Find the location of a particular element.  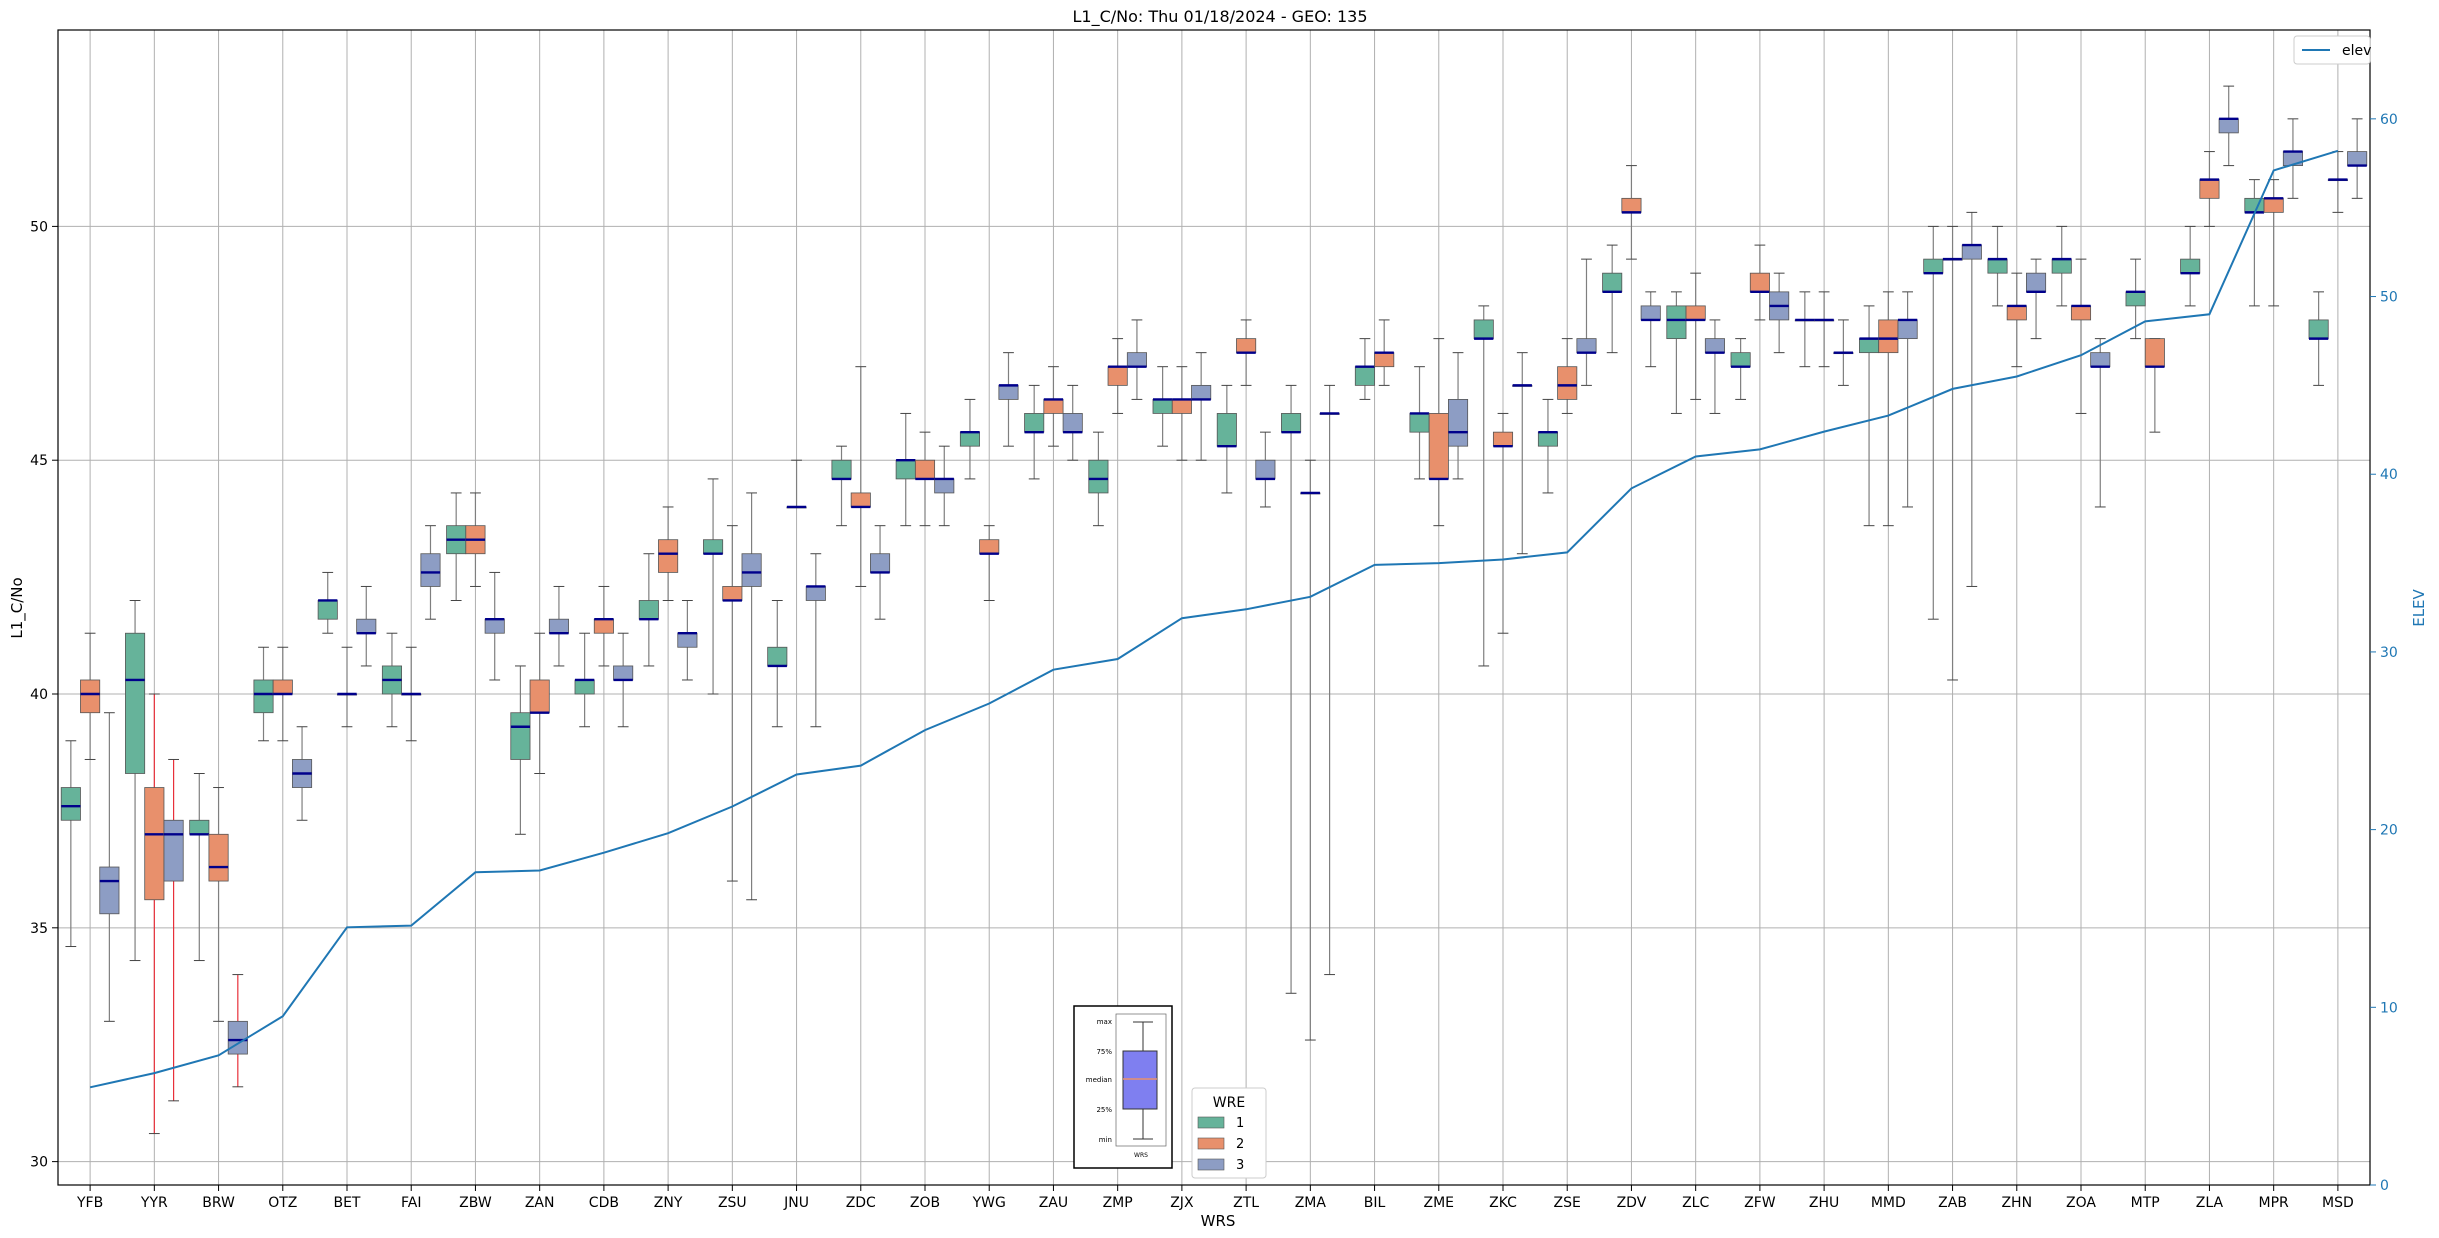

line-legend-frame is located at coordinates (2332, 50).